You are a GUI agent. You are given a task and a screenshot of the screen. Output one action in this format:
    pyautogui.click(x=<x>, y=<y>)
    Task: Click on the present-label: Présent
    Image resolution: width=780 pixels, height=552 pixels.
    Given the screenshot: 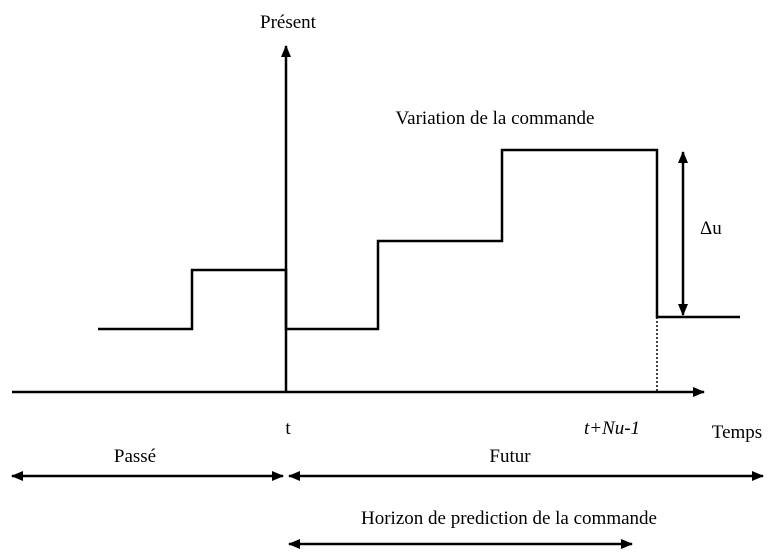 What is the action you would take?
    pyautogui.click(x=288, y=22)
    